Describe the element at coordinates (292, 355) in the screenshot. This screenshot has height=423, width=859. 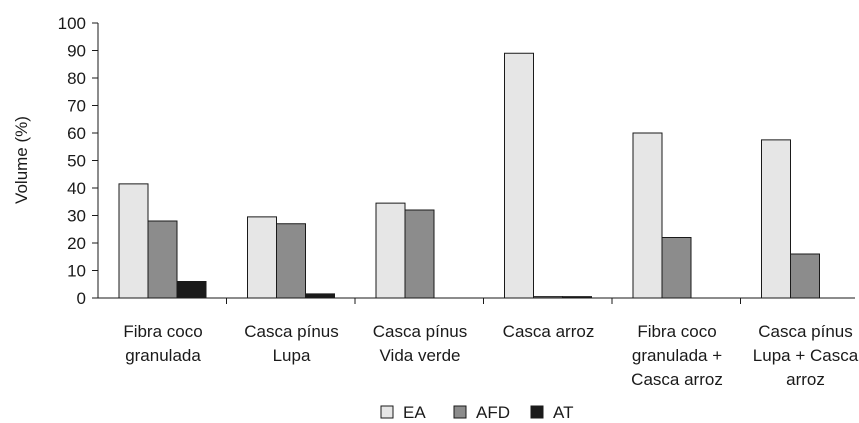
I see `category-label-line: Lupa` at that location.